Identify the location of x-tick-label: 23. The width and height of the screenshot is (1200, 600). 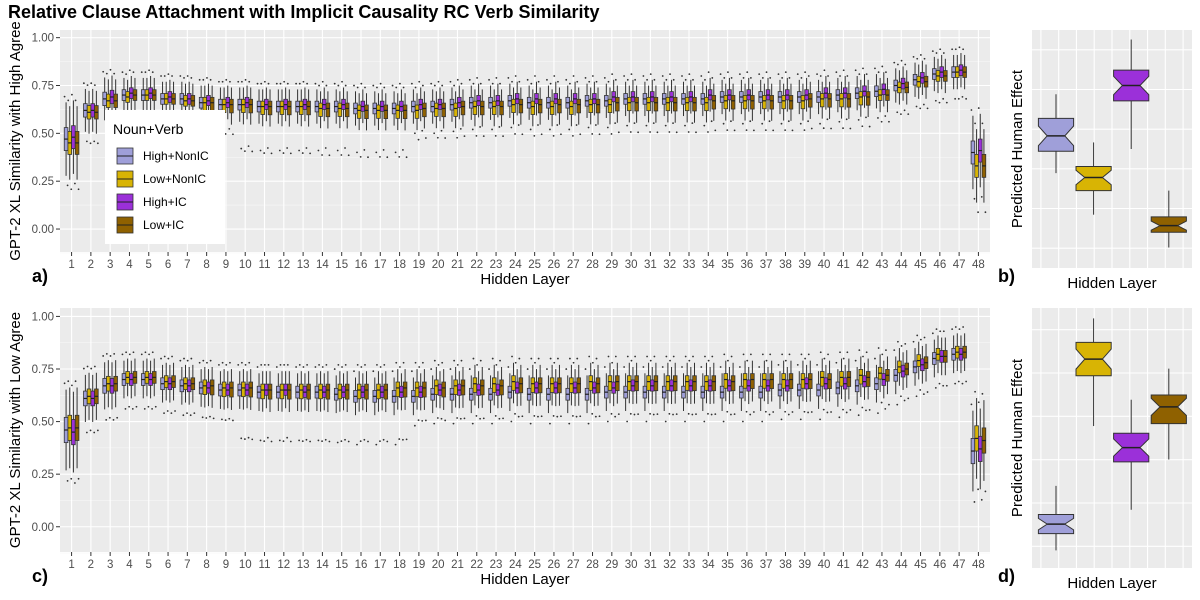
(496, 265).